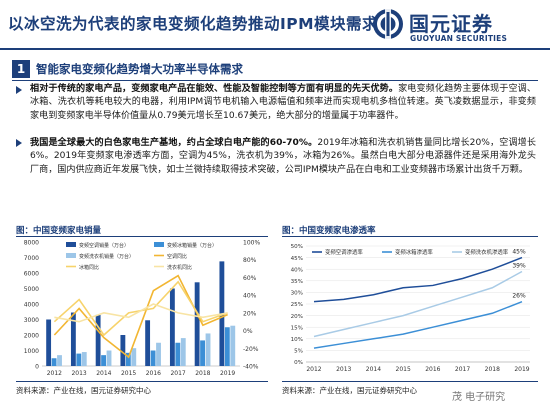  Describe the element at coordinates (103, 373) in the screenshot. I see `chart1-x-tick-label: 2014` at that location.